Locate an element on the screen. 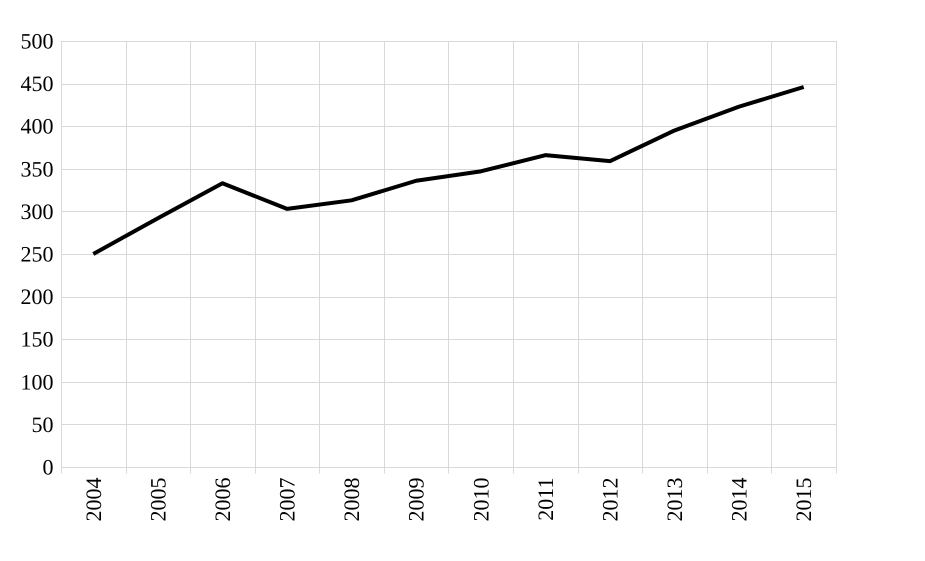  y-tick-label: 350 is located at coordinates (37, 169).